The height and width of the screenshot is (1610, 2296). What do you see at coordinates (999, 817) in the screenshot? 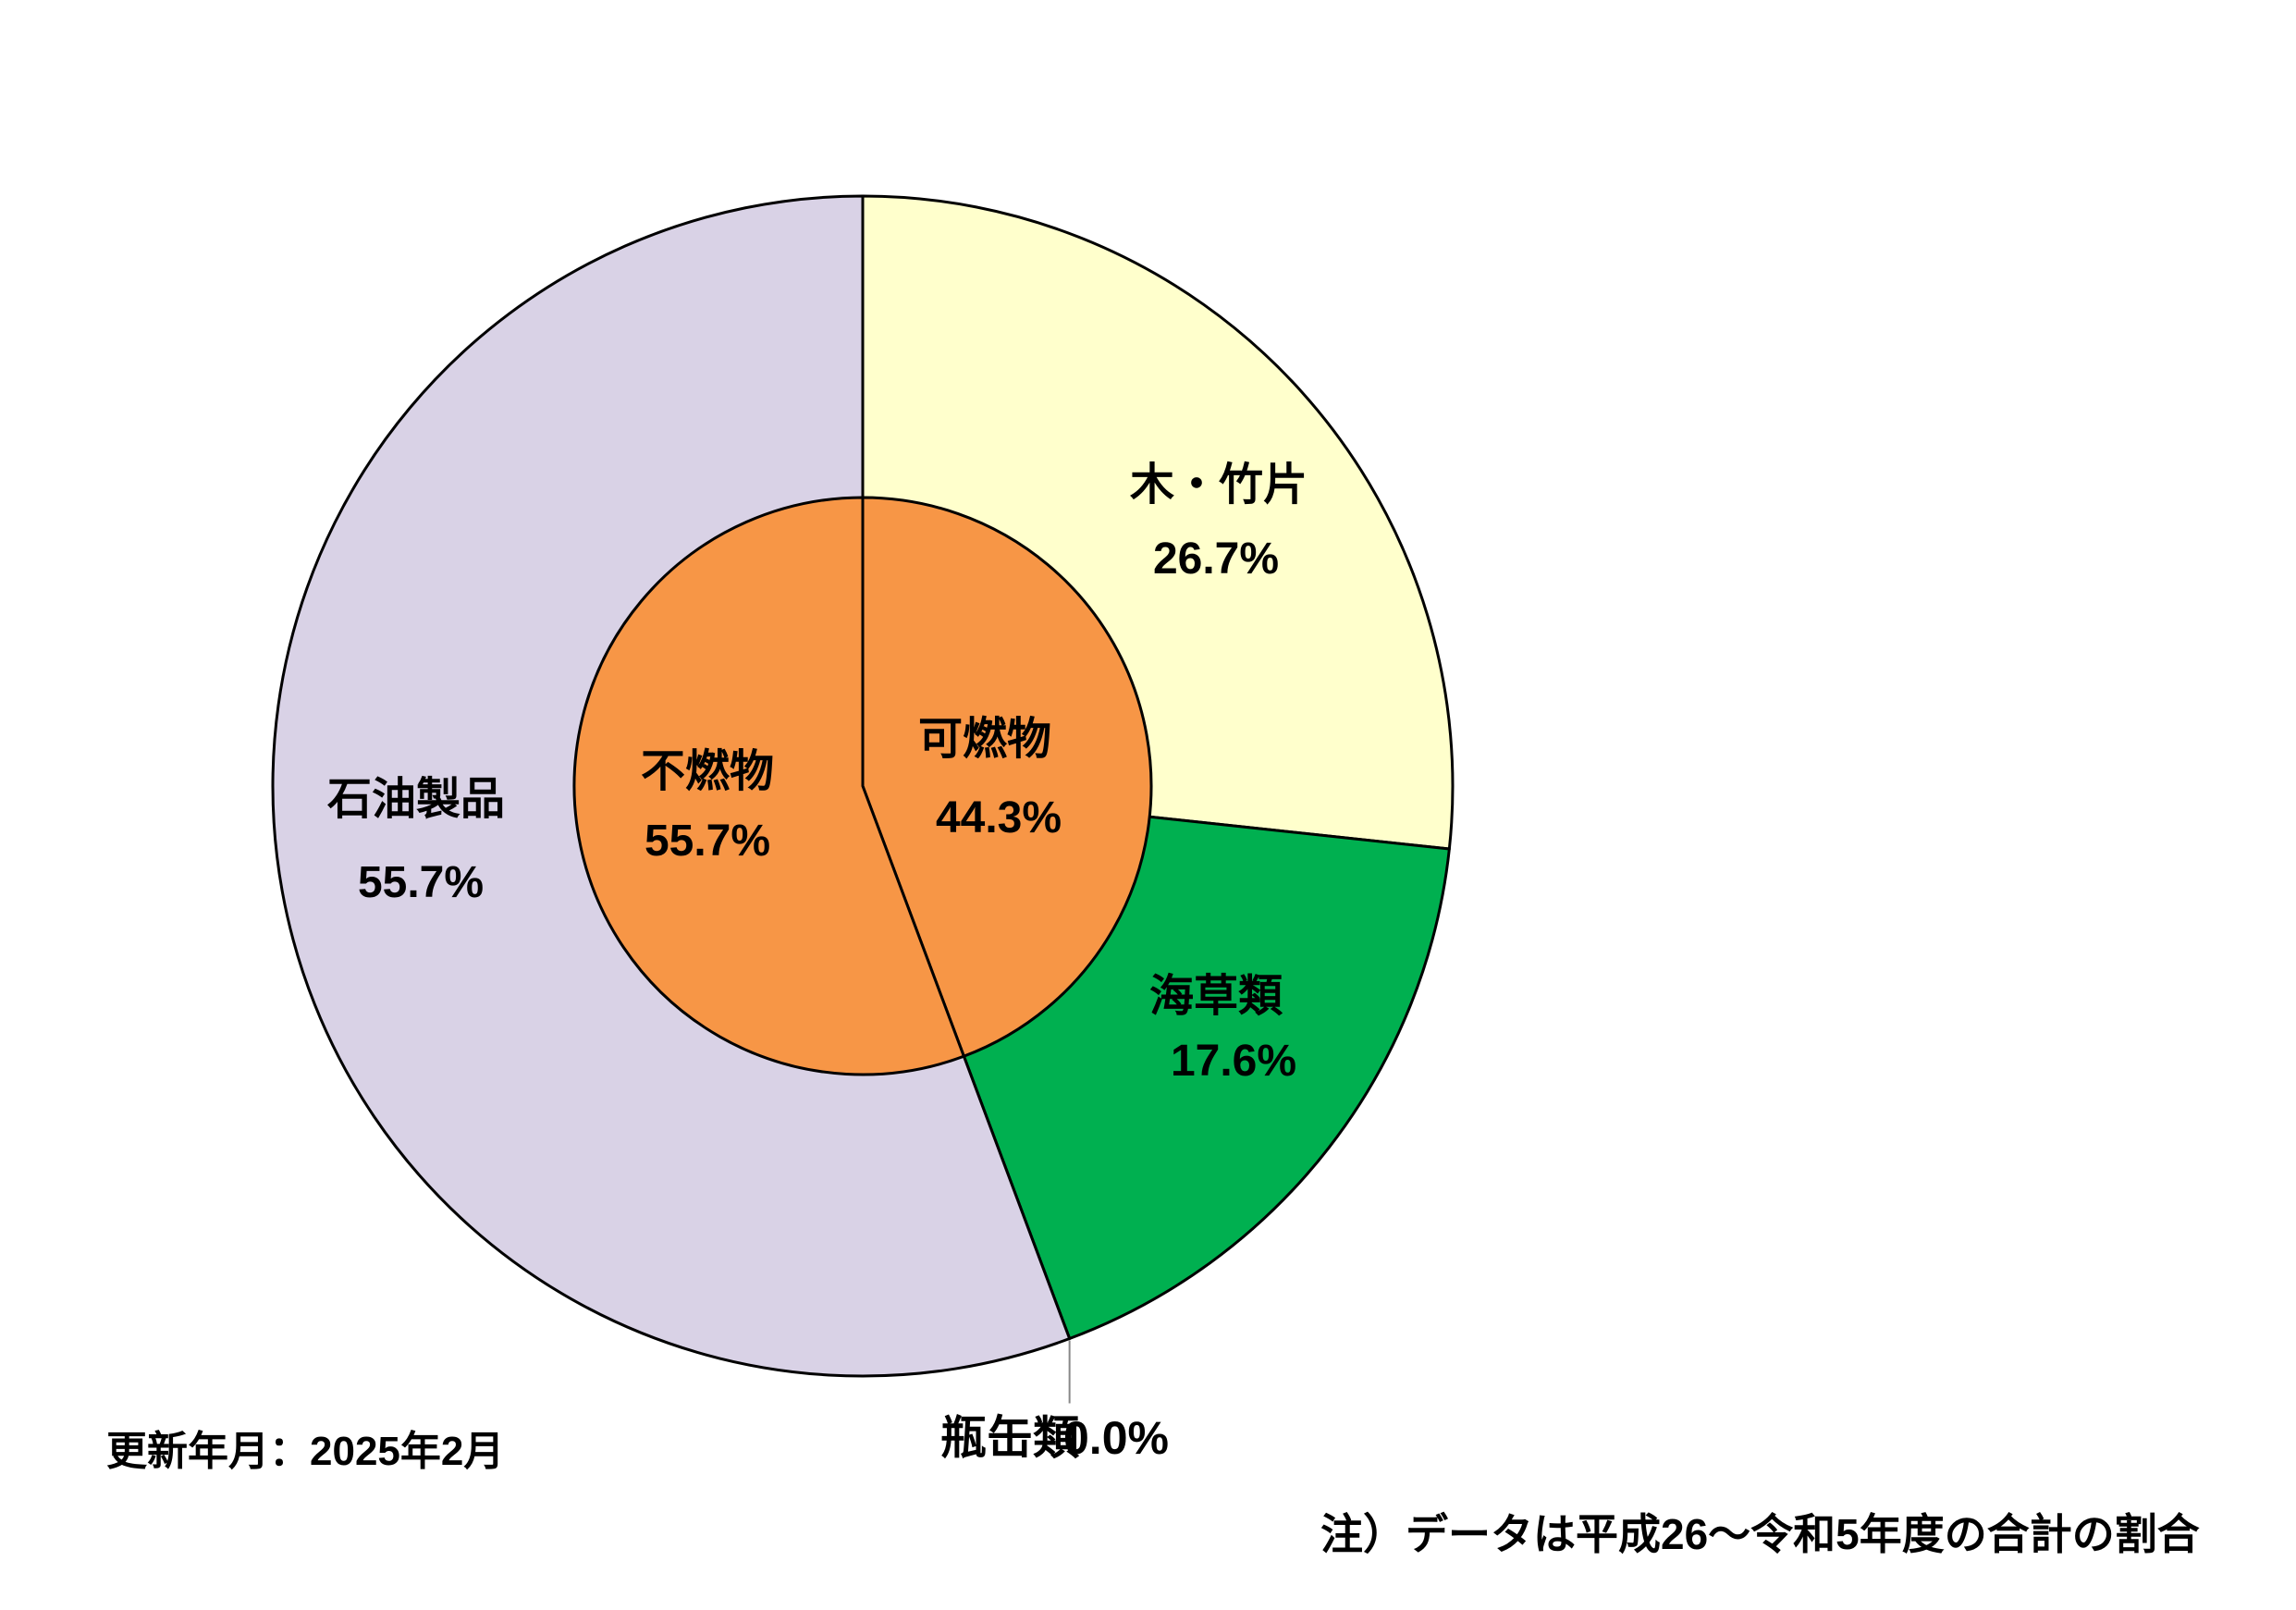
I see `value-combustible: 44.3%` at bounding box center [999, 817].